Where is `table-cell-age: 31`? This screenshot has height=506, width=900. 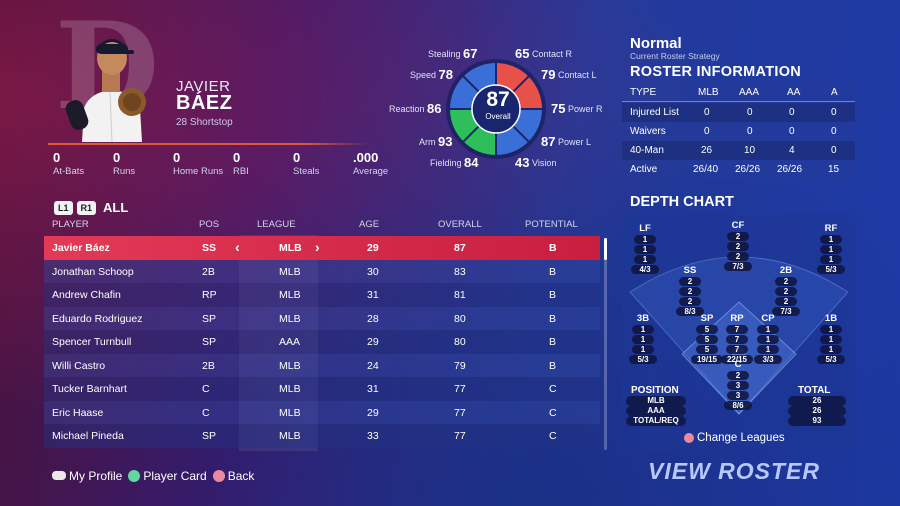 table-cell-age: 31 is located at coordinates (373, 389).